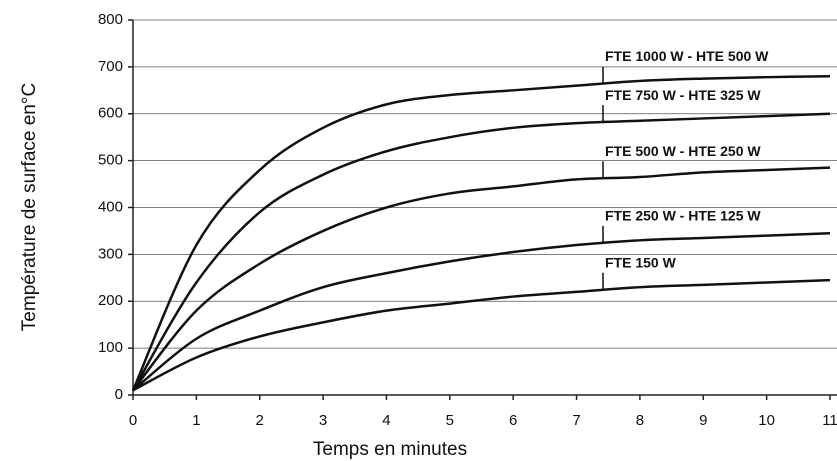 This screenshot has height=461, width=837. I want to click on x-tick-label: 7, so click(576, 420).